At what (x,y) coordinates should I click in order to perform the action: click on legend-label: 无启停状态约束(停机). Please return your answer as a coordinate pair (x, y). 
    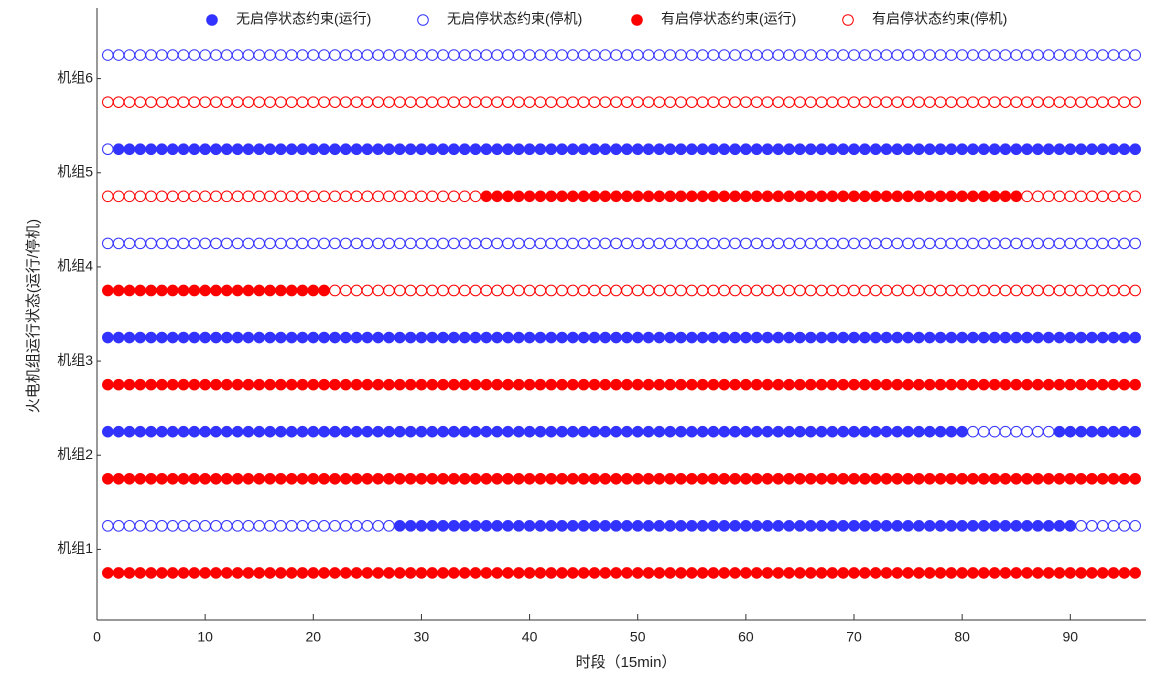
    Looking at the image, I should click on (514, 19).